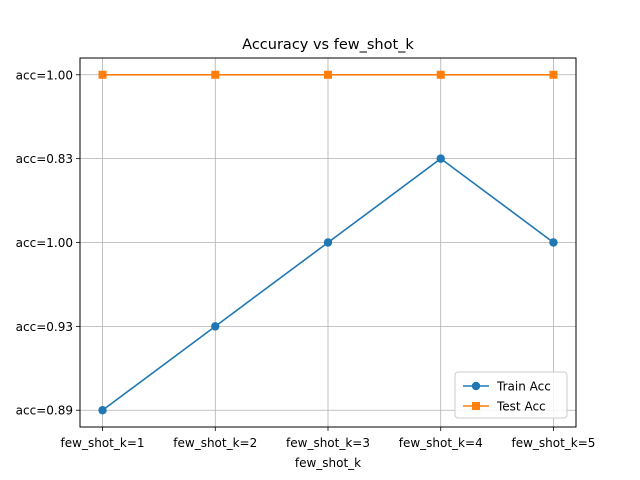 This screenshot has width=640, height=480. Describe the element at coordinates (44, 327) in the screenshot. I see `y-tick-label: acc=0.93` at that location.